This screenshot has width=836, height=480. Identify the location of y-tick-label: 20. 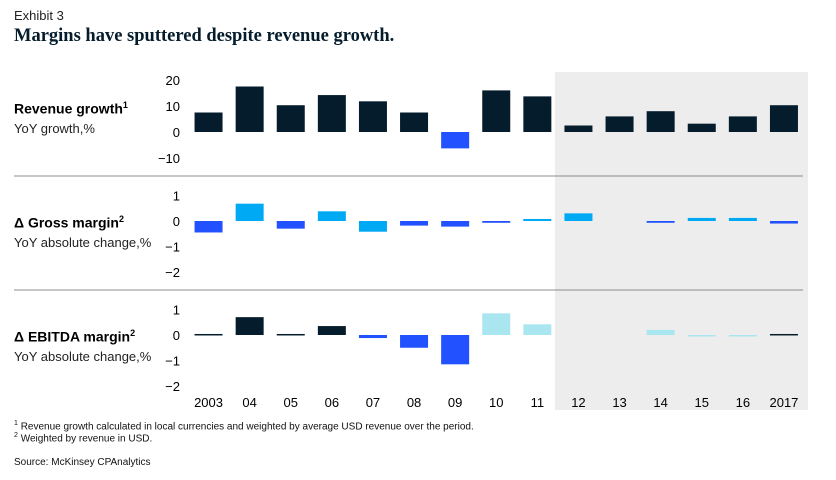
(173, 80).